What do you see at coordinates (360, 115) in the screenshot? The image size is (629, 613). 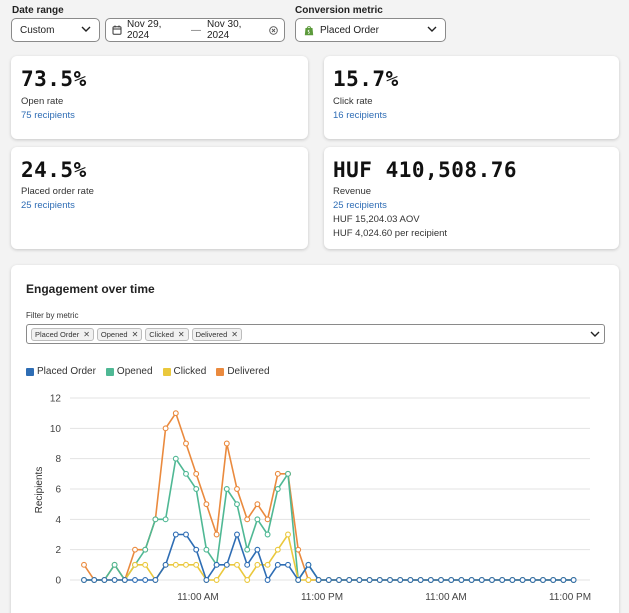 I see `click-rate-recipients-link: 16 recipients` at bounding box center [360, 115].